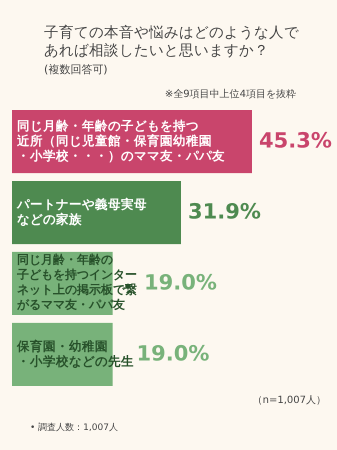 The height and width of the screenshot is (450, 337). What do you see at coordinates (76, 69) in the screenshot?
I see `chart-subtitle: (複数回答可)` at bounding box center [76, 69].